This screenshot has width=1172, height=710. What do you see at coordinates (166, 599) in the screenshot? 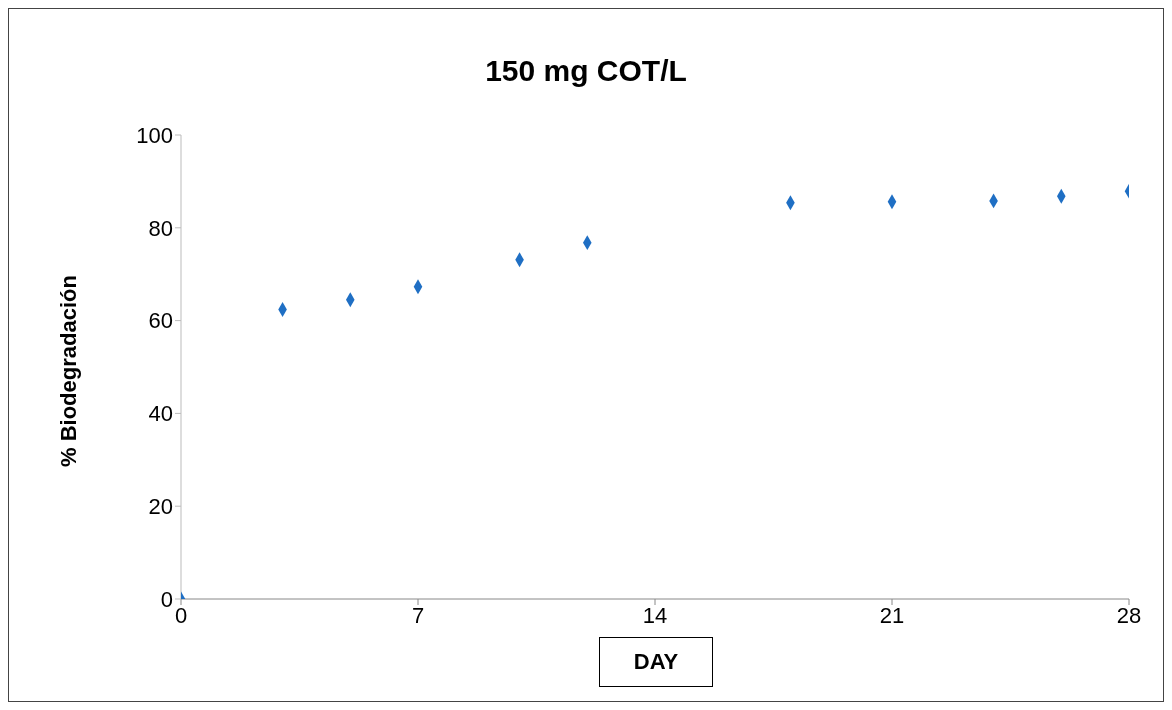
I see `y-tick-label: 0` at bounding box center [166, 599].